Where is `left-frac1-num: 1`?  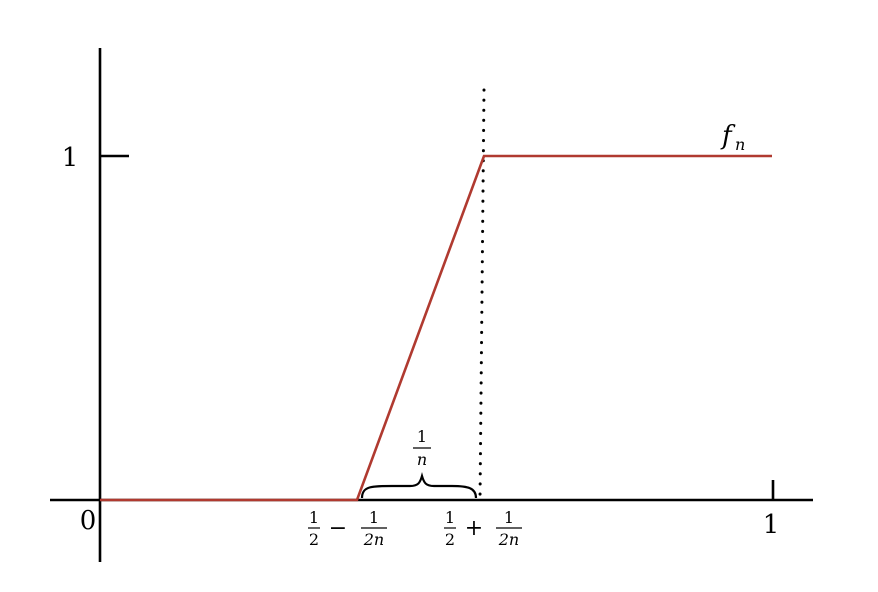 left-frac1-num: 1 is located at coordinates (314, 517).